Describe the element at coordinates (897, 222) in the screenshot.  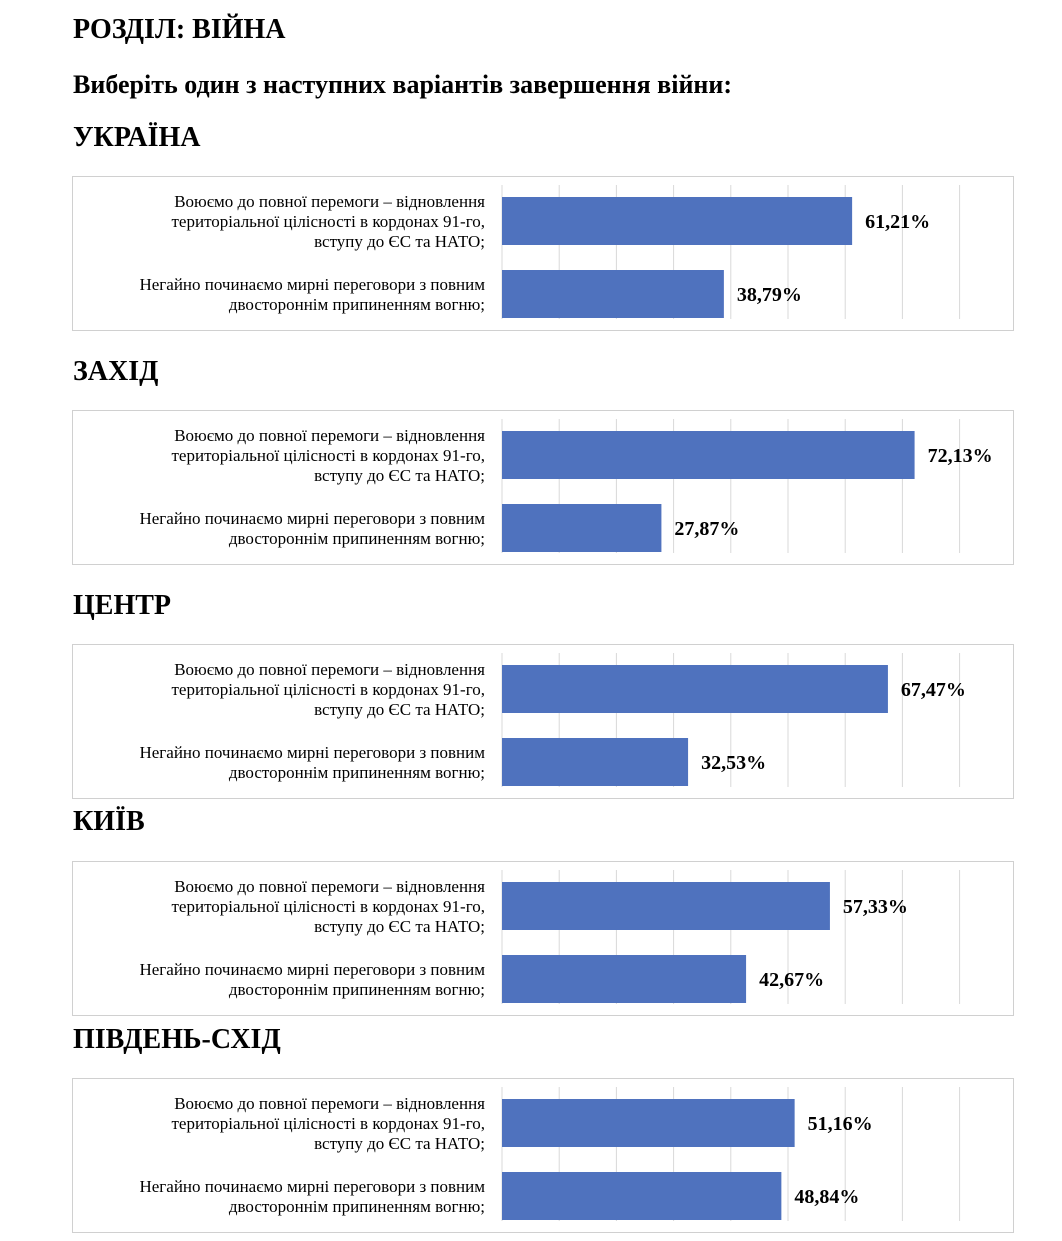
I see `data-label: 61,21%` at that location.